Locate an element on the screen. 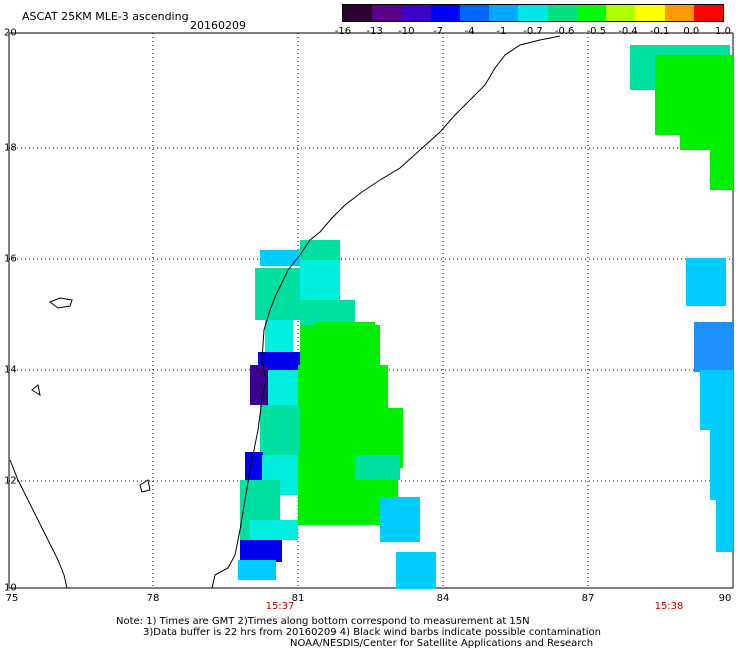 This screenshot has width=740, height=650. latitude-label: 20 is located at coordinates (10, 33).